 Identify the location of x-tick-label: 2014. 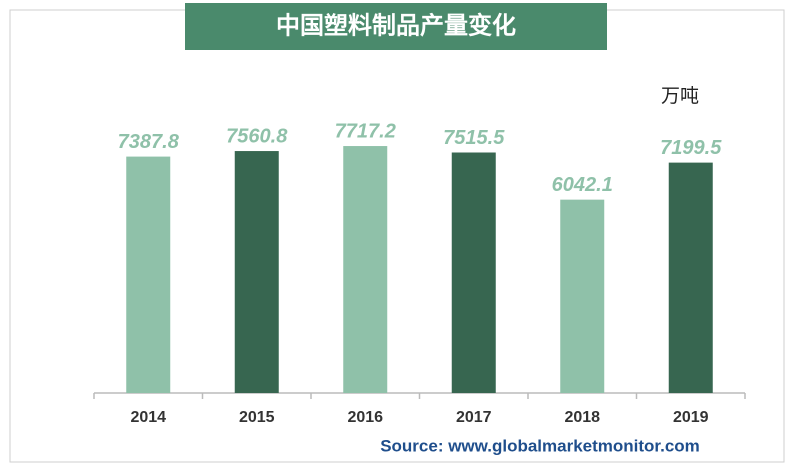
(148, 417).